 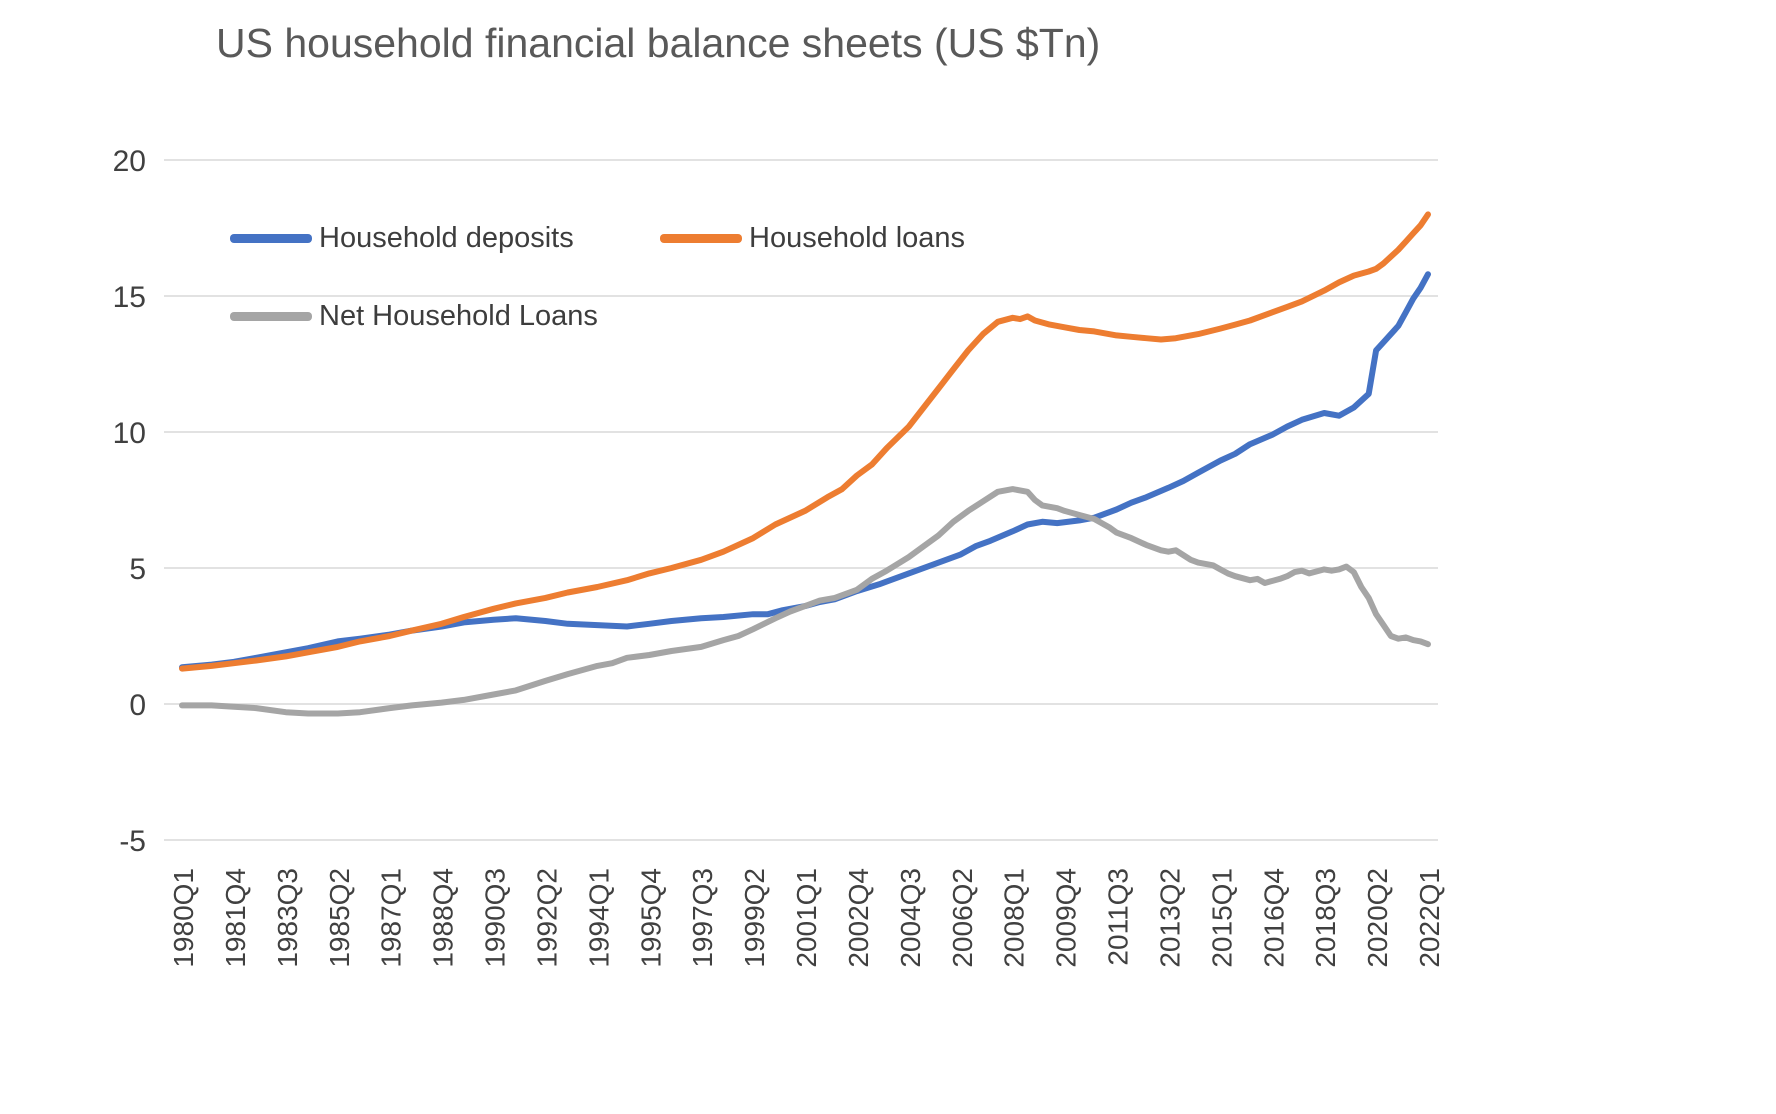 I want to click on legend-item-household-deposits: Household deposits, so click(x=402, y=238).